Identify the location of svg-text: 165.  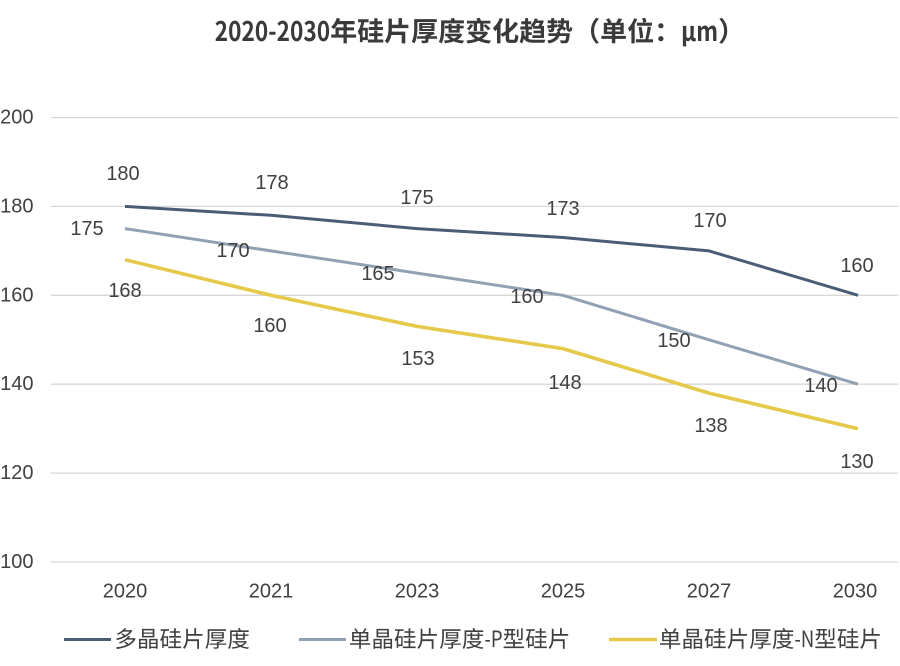
(377, 274).